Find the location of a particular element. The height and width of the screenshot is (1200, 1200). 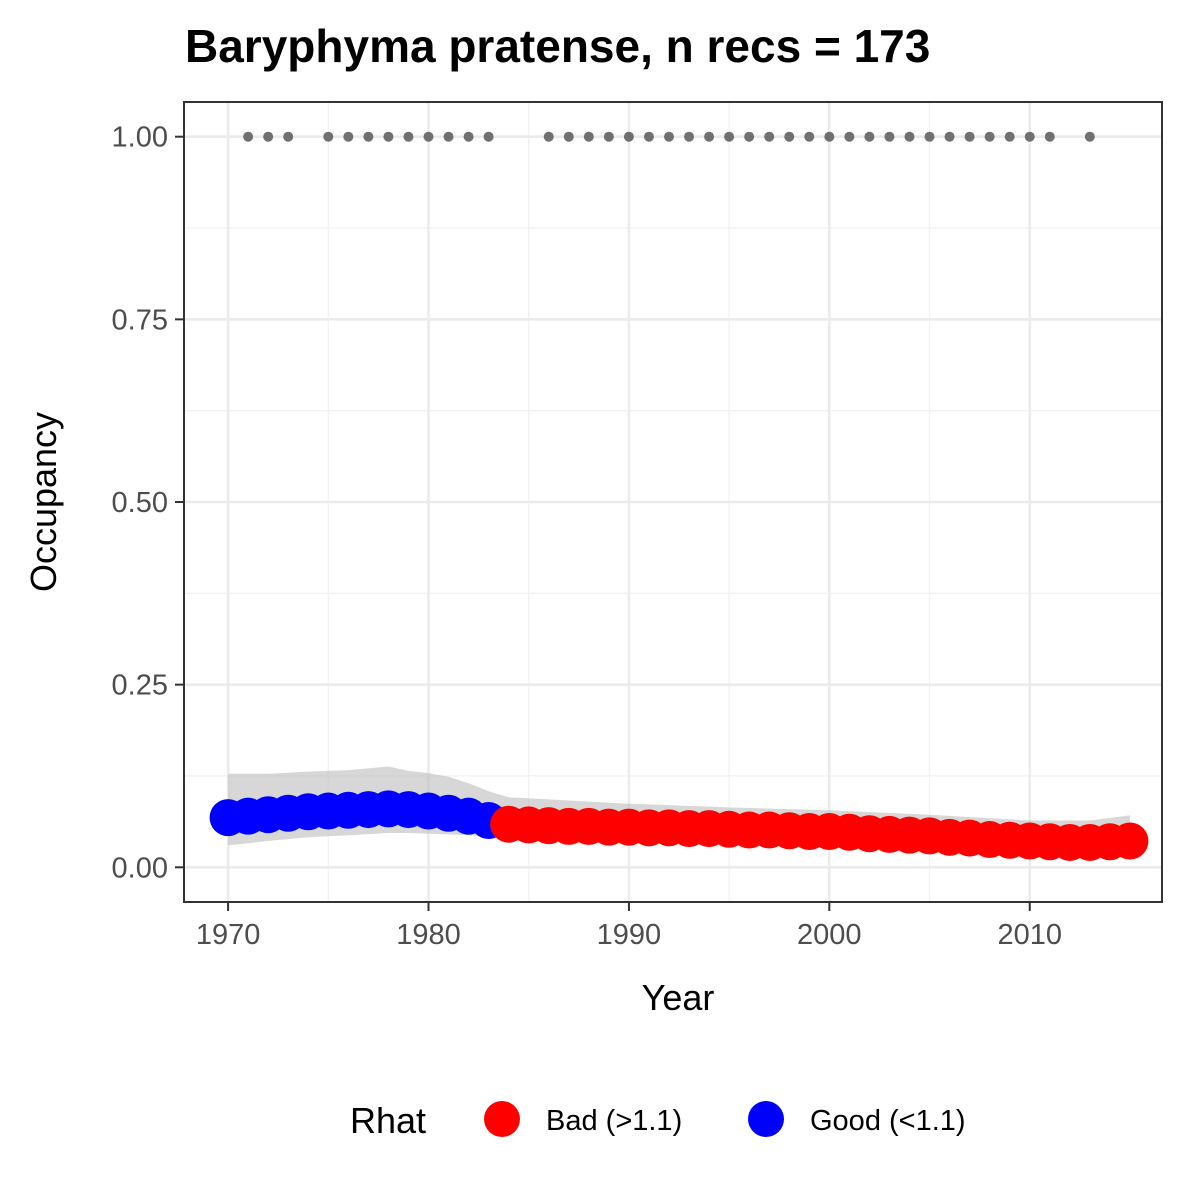

legend-label-bad: Bad (>1.1) is located at coordinates (614, 1121).